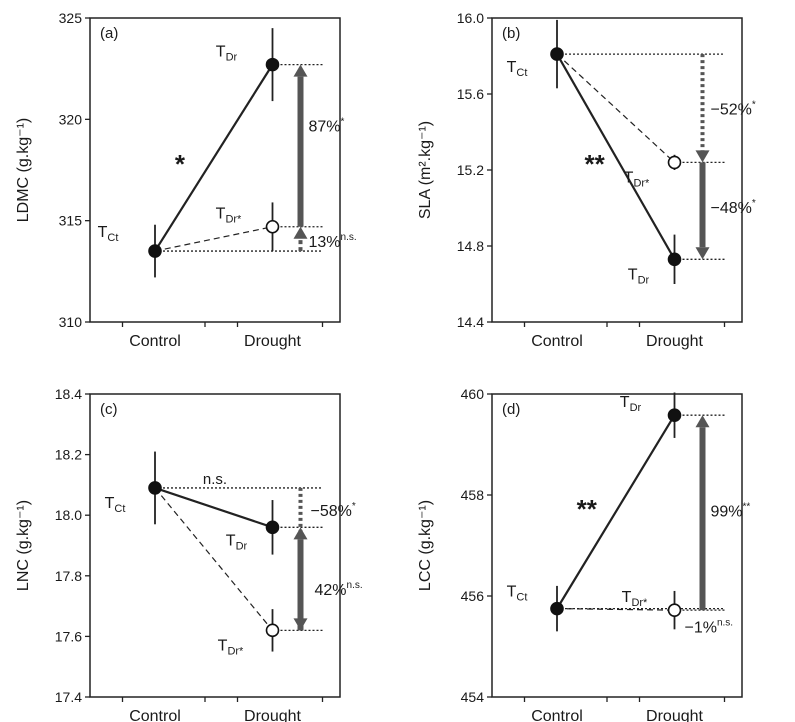 This screenshot has height=722, width=795. Describe the element at coordinates (327, 126) in the screenshot. I see `percent-label-upper: 87%*` at that location.